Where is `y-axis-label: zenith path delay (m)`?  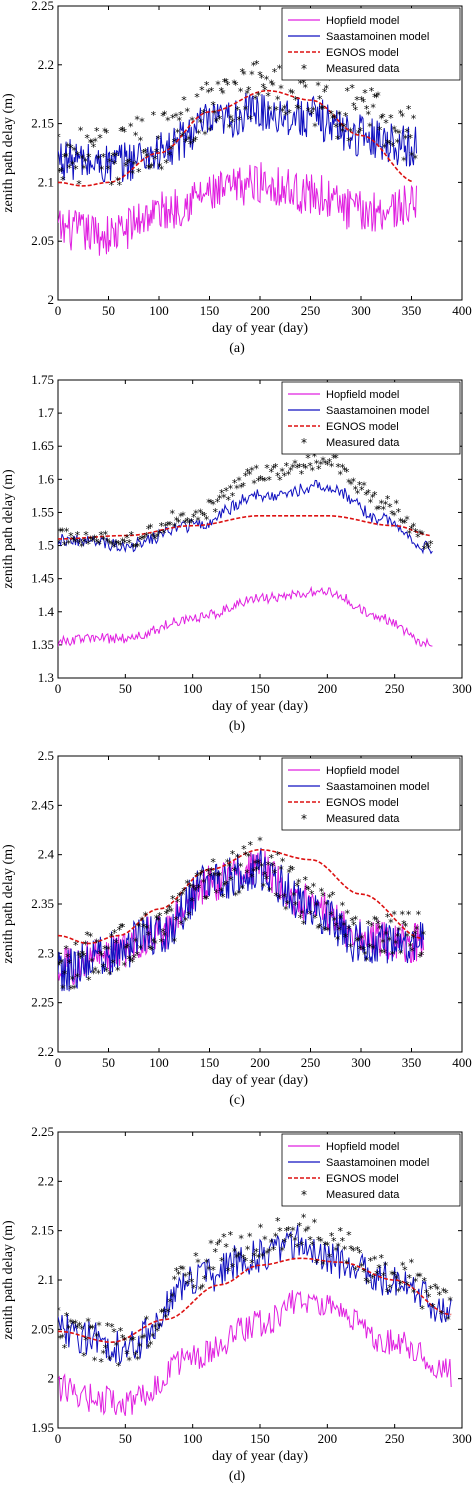 y-axis-label: zenith path delay (m) is located at coordinates (8, 529).